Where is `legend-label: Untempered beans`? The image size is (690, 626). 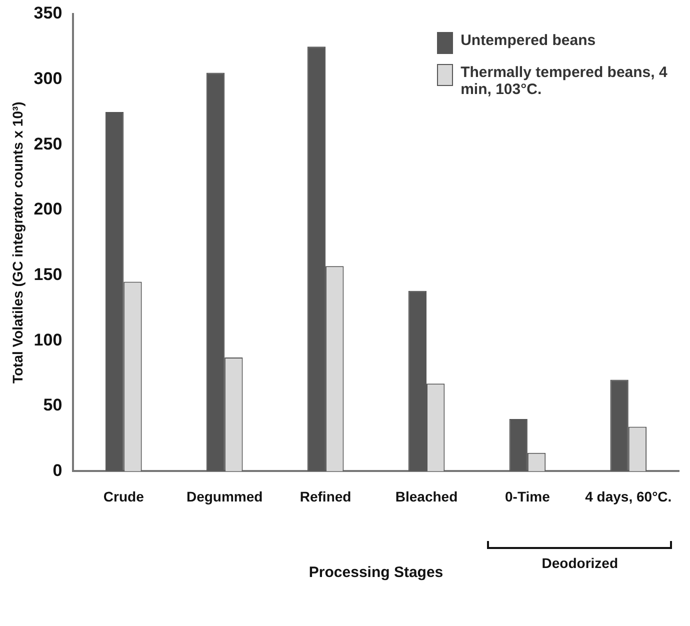
legend-label: Untempered beans is located at coordinates (528, 40).